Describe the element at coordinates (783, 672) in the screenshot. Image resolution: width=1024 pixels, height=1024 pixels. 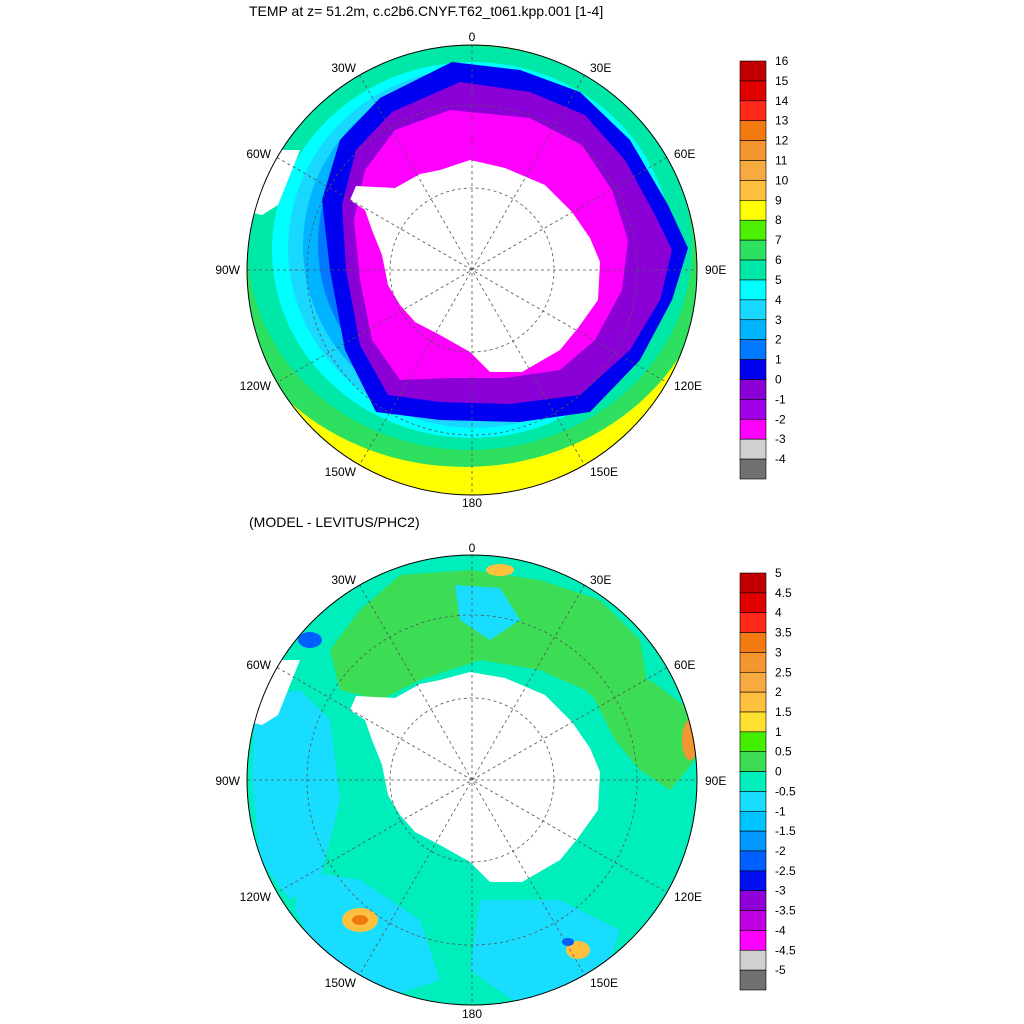
I see `colorbar-tick-label: 2.5` at that location.